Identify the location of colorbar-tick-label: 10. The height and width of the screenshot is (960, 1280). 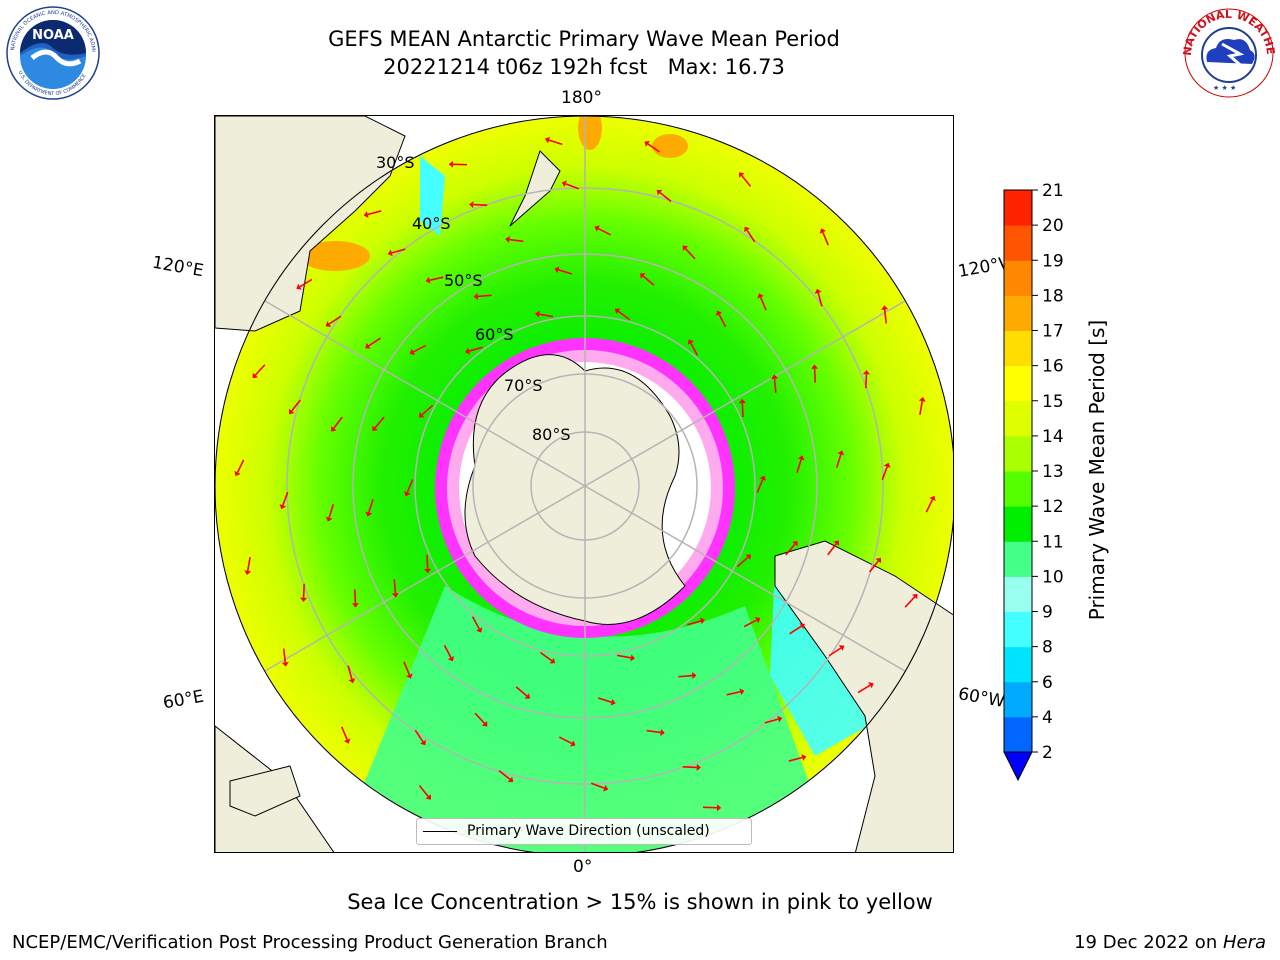
(1053, 577).